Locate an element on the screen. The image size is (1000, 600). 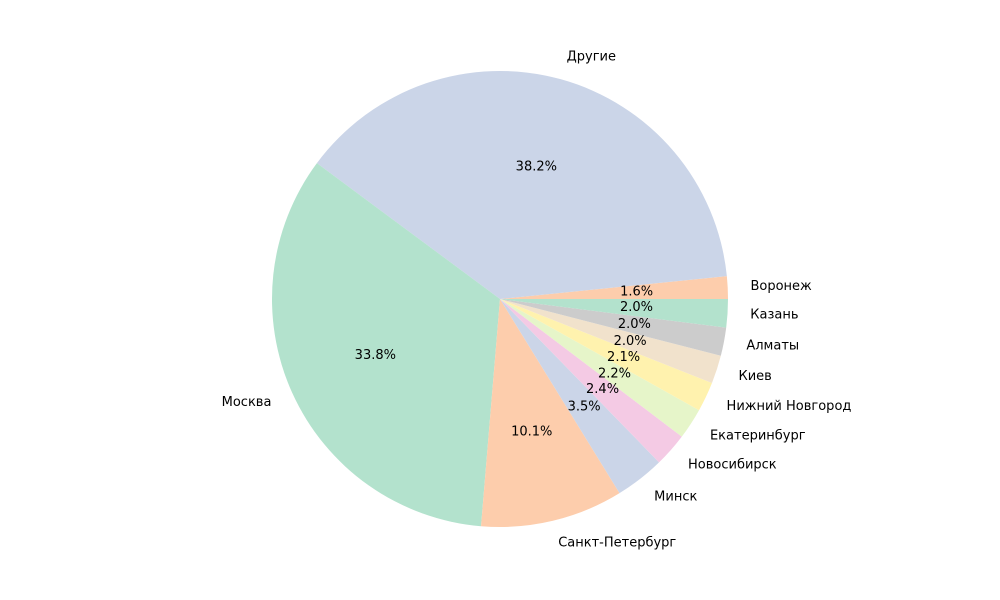
slice-category-label: Воронеж is located at coordinates (781, 286).